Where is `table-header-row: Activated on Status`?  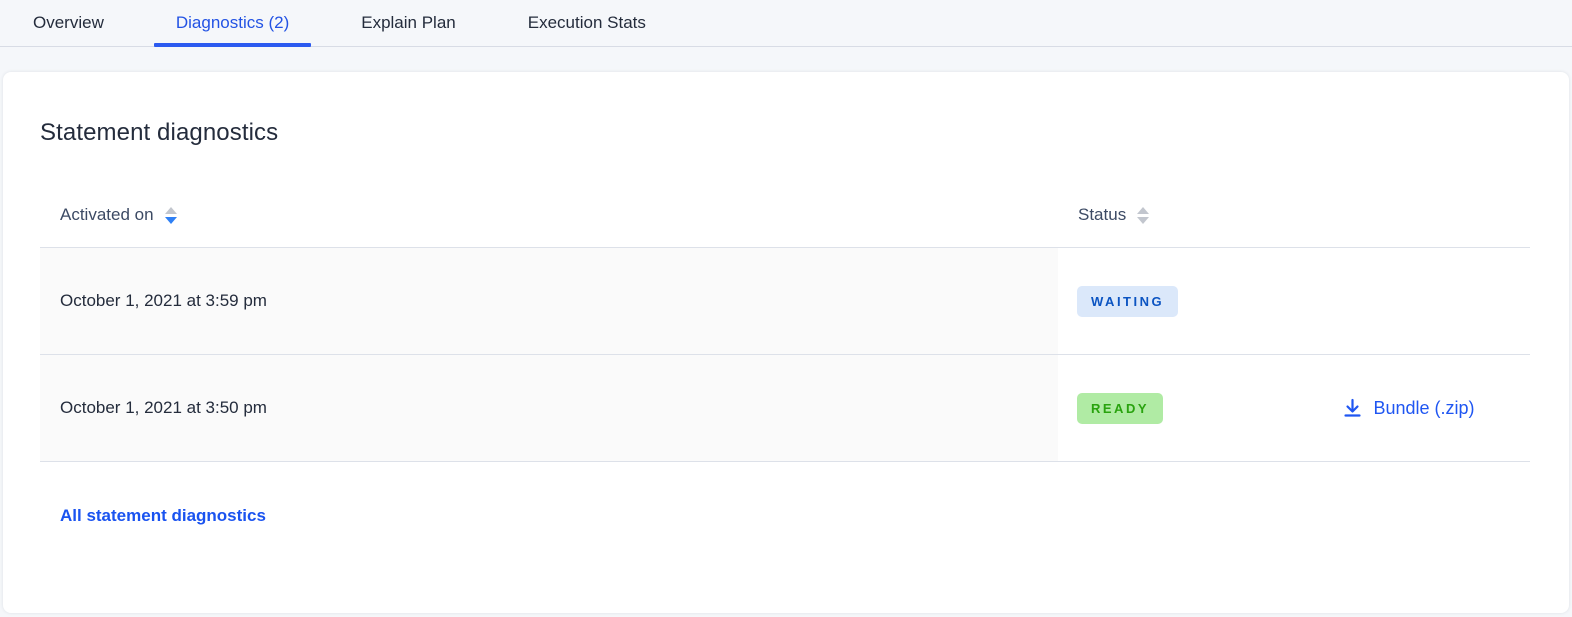 table-header-row: Activated on Status is located at coordinates (785, 226).